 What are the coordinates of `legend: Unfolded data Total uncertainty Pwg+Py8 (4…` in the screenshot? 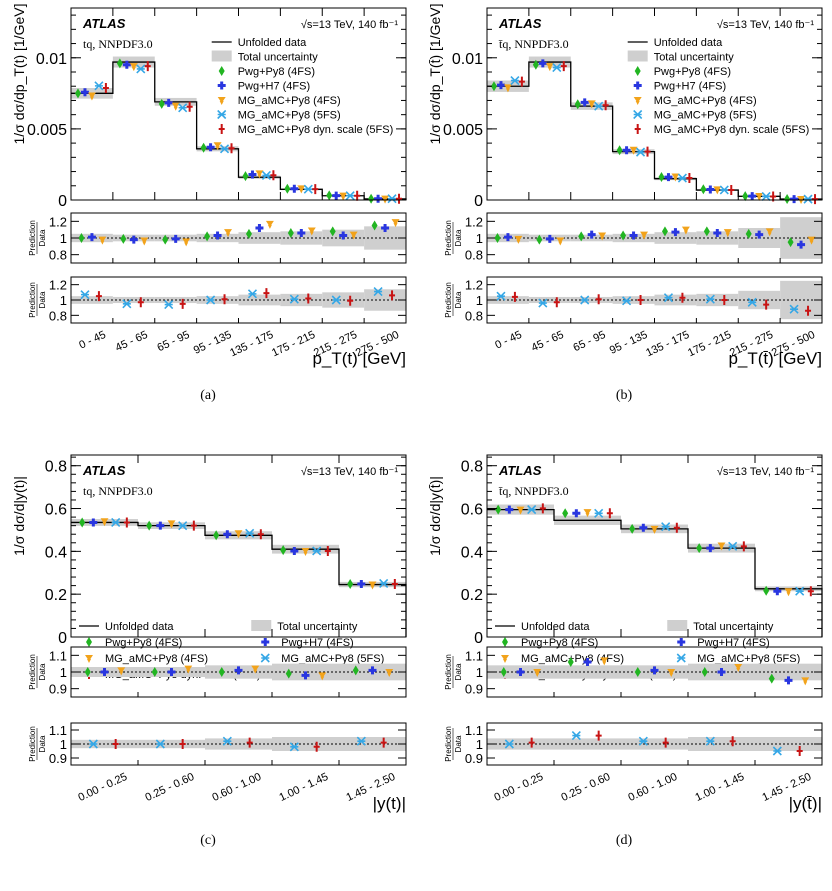 It's located at (302, 86).